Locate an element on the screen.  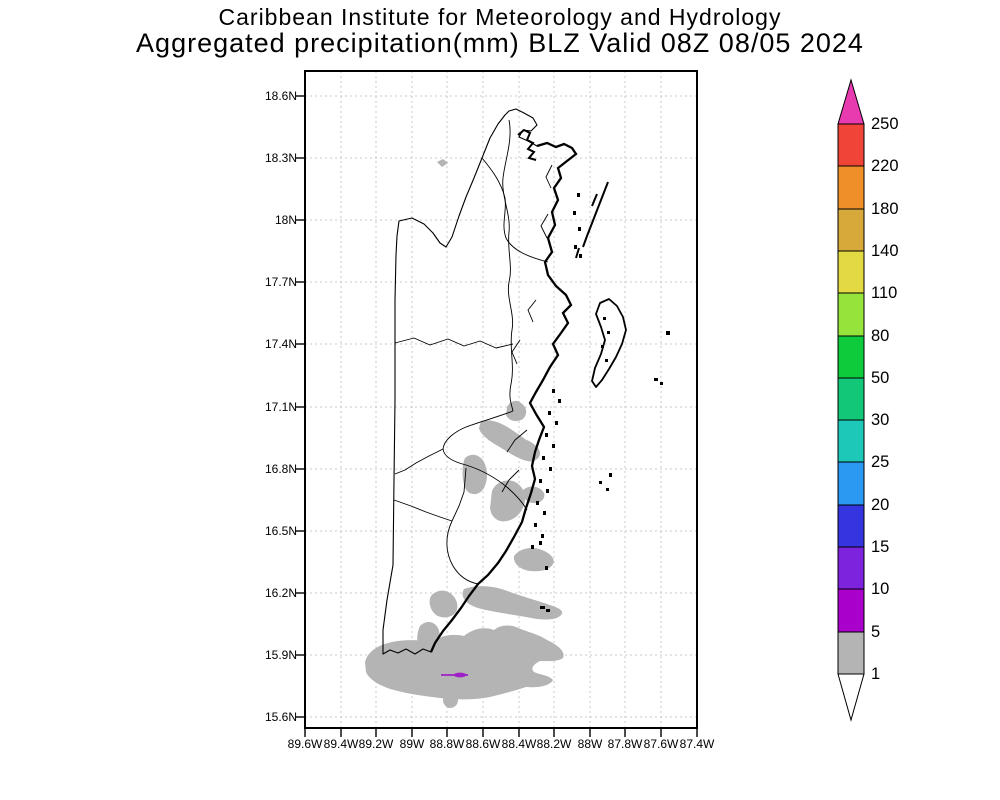
offshore-cayes is located at coordinates (600, 396).